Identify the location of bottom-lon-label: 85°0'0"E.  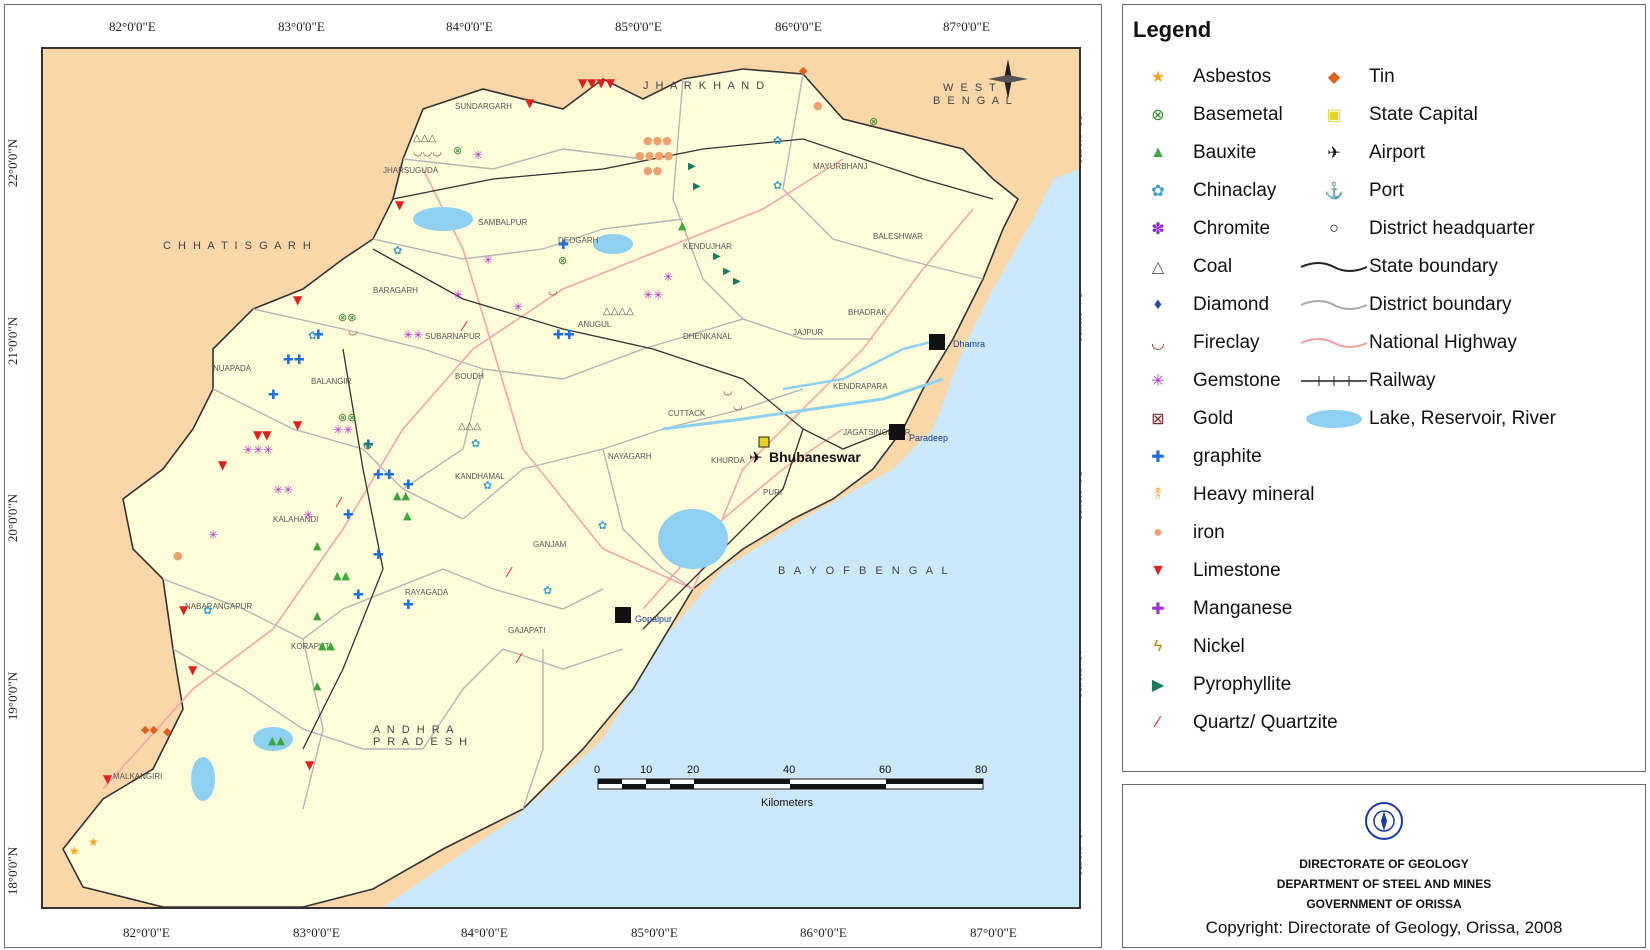
(654, 932).